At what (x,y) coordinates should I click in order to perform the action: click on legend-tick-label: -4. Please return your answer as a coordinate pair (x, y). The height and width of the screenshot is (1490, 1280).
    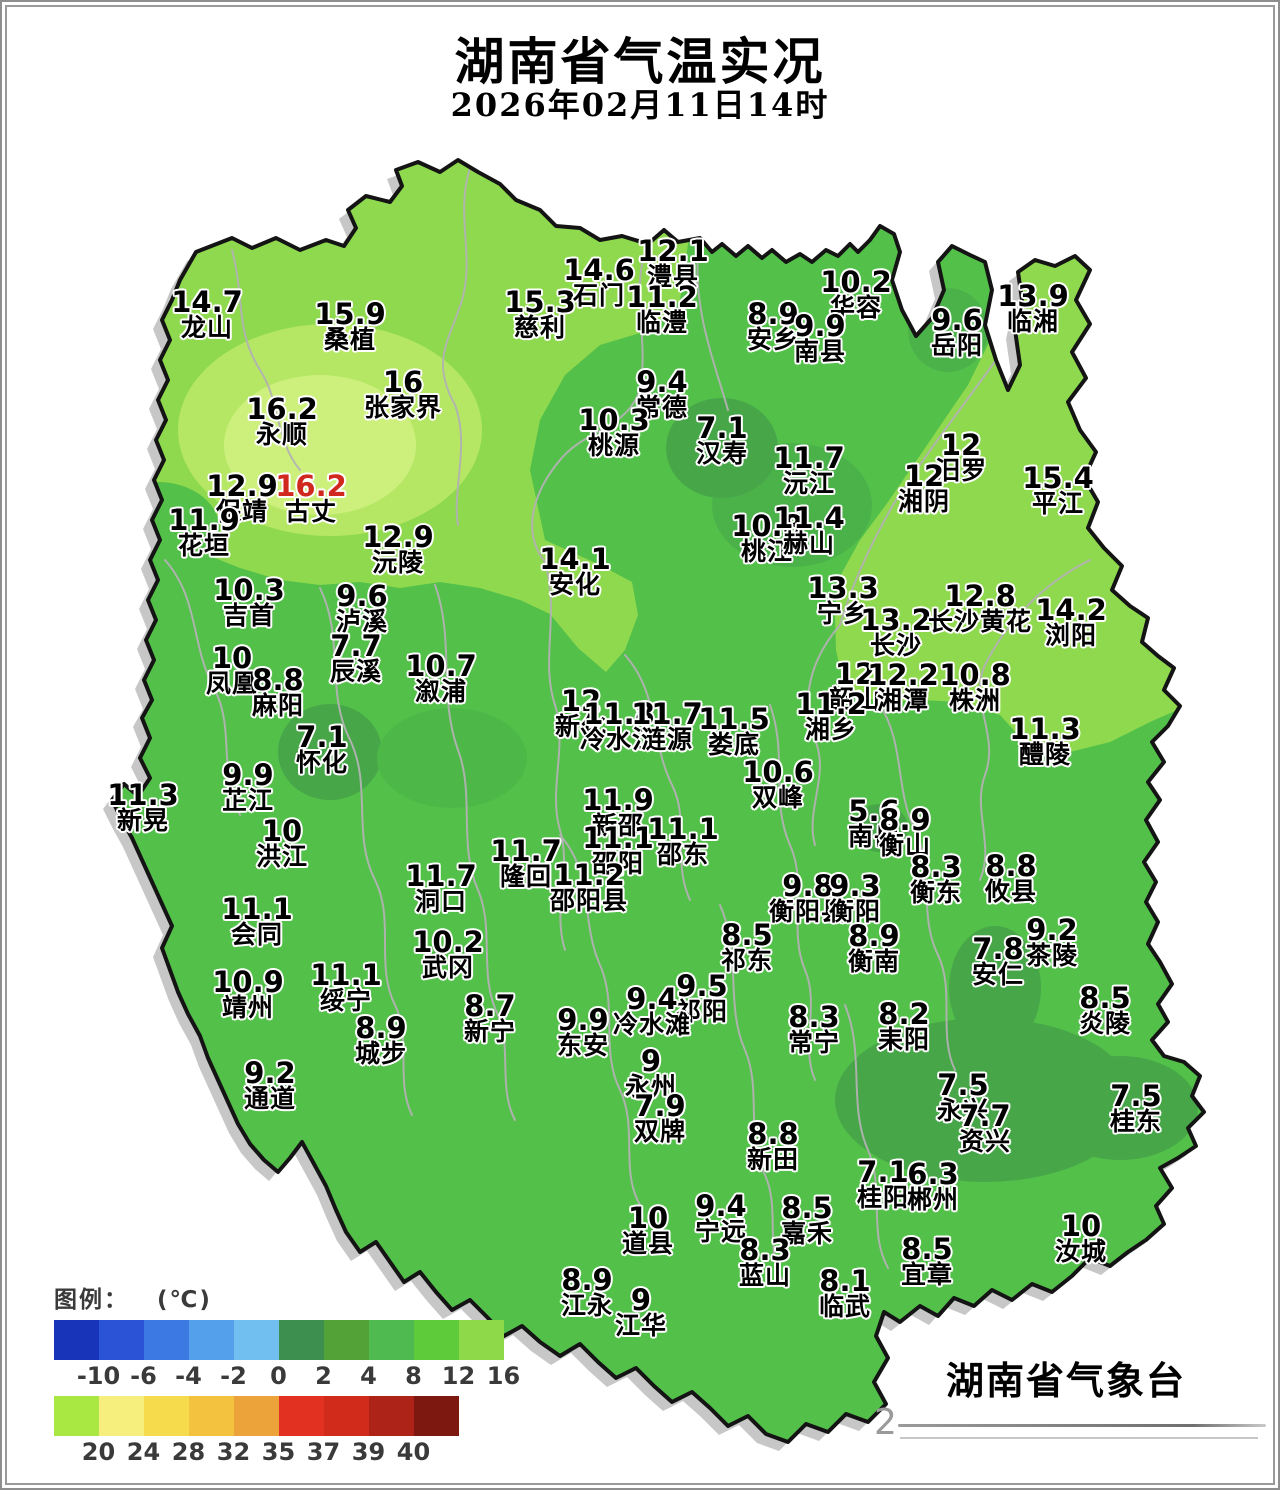
    Looking at the image, I should click on (188, 1376).